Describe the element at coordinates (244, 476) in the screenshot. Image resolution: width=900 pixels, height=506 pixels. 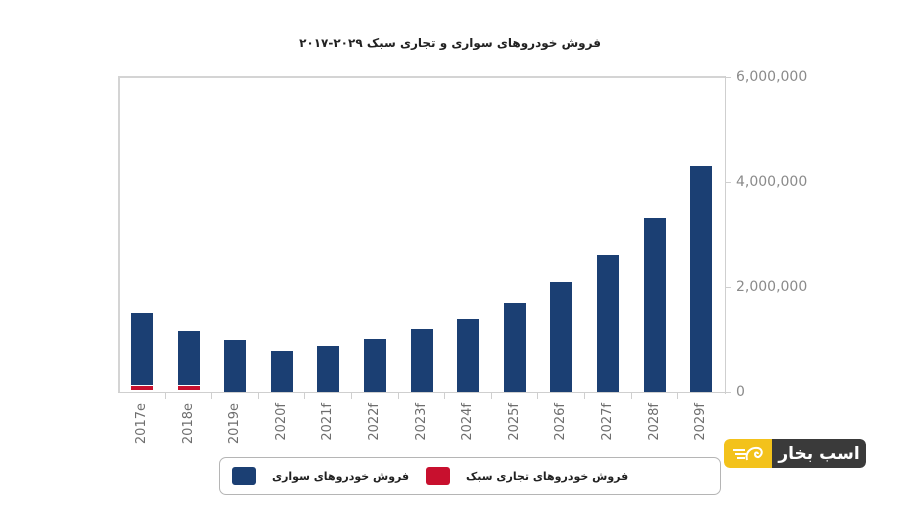
I see `legend-swatch-passenger` at that location.